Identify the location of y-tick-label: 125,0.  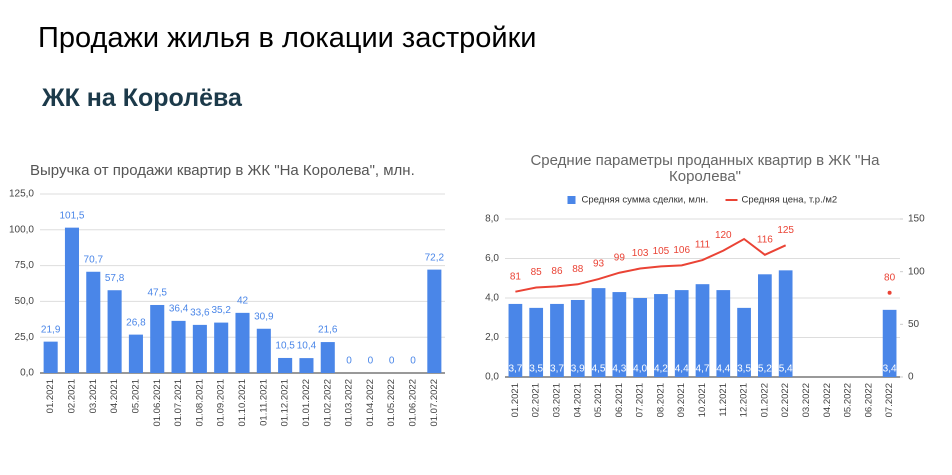
(21, 194).